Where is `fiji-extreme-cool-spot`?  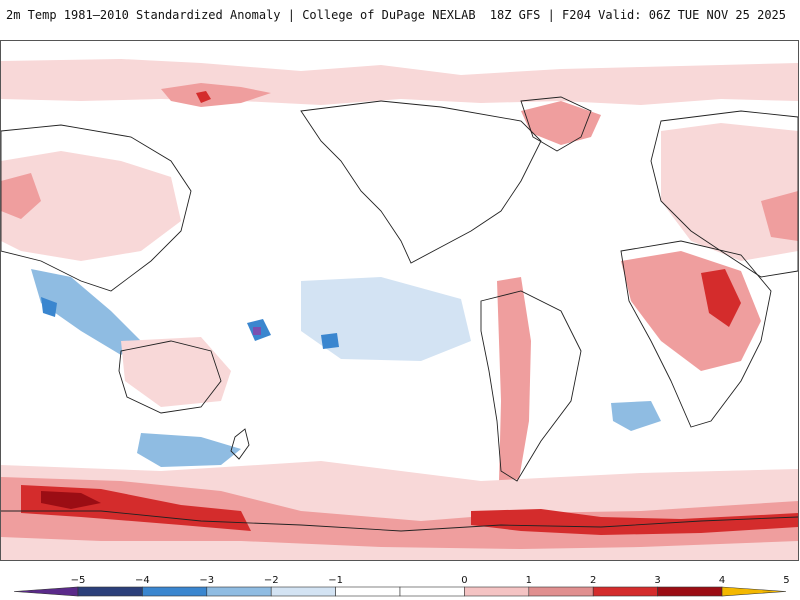
fiji-extreme-cool-spot is located at coordinates (257, 331).